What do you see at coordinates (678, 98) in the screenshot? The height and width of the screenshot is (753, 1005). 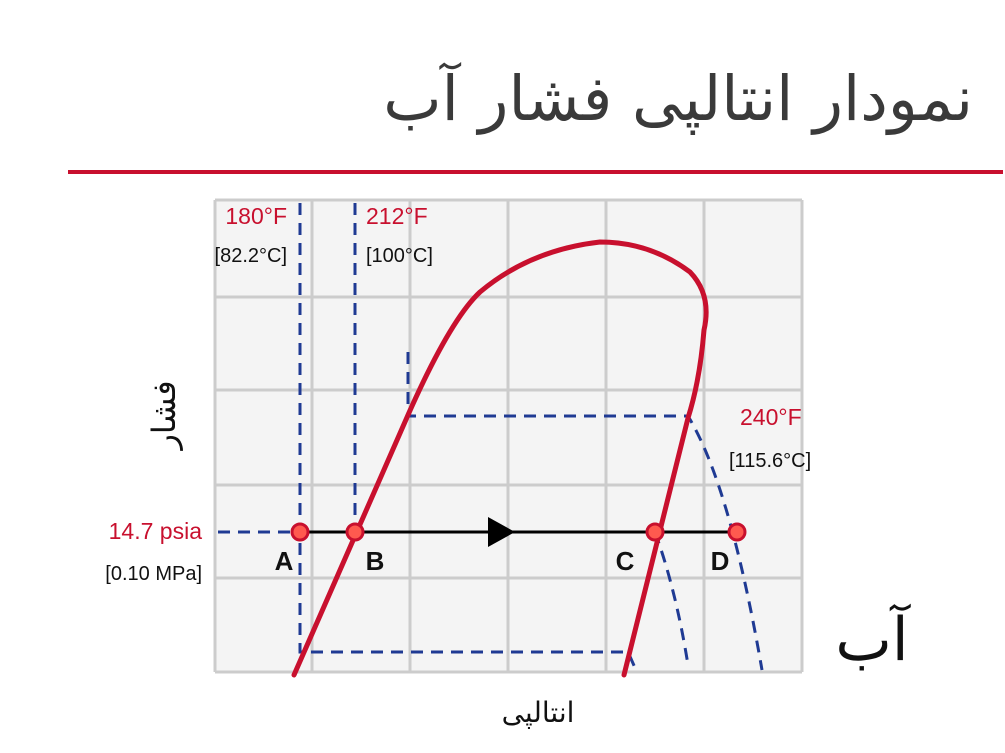 I see `page-title: نمودار انتالپی فشار آب` at bounding box center [678, 98].